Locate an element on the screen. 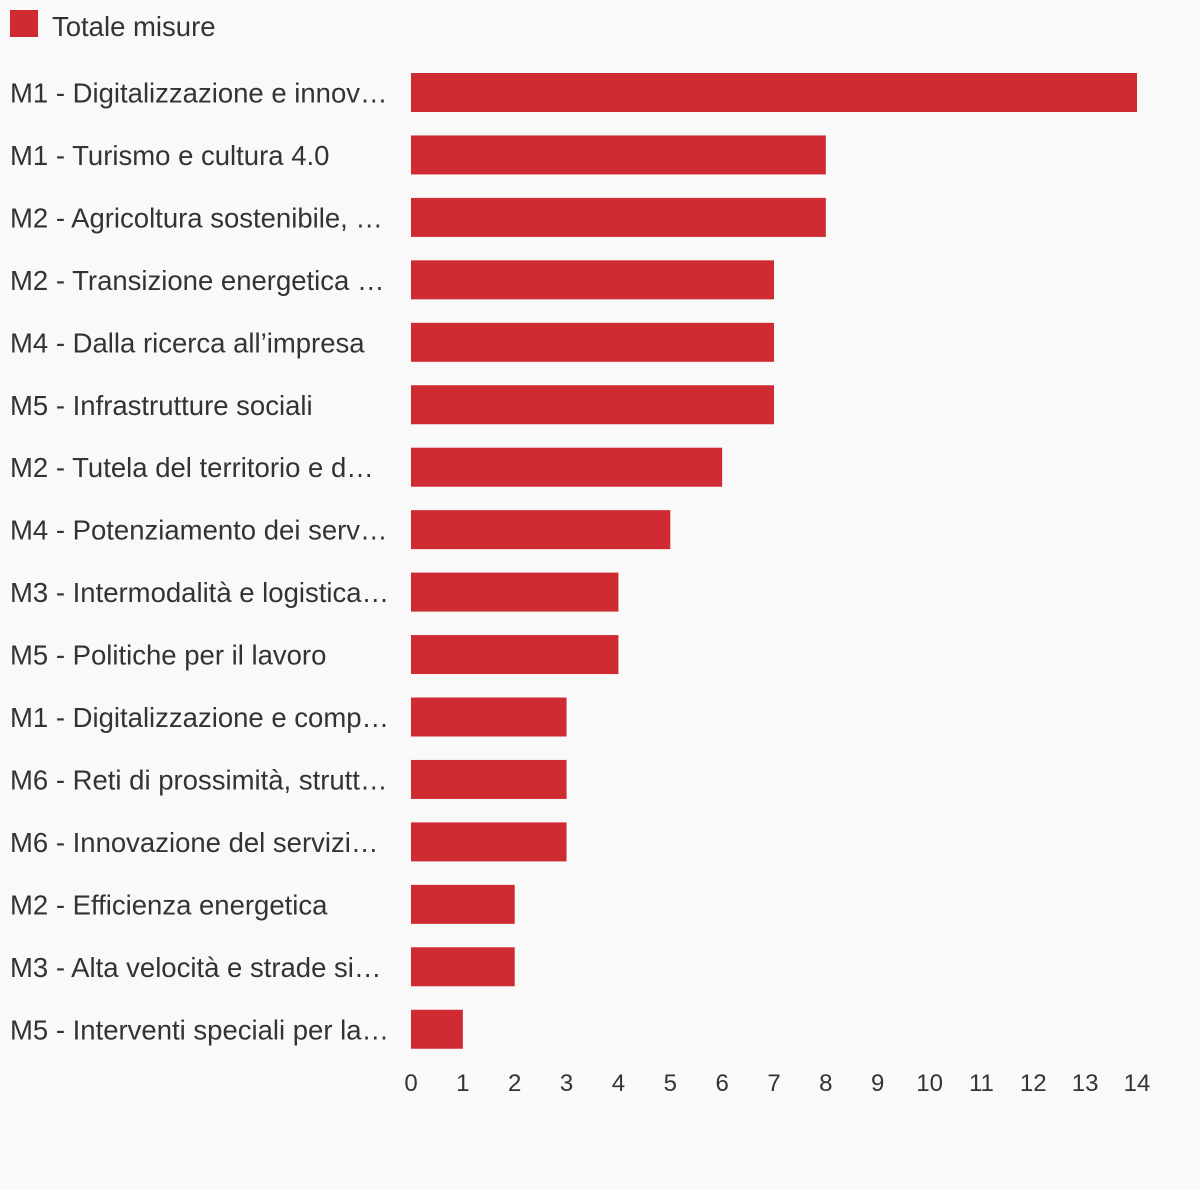 This screenshot has height=1190, width=1200. x-tick-label: 3 is located at coordinates (566, 1083).